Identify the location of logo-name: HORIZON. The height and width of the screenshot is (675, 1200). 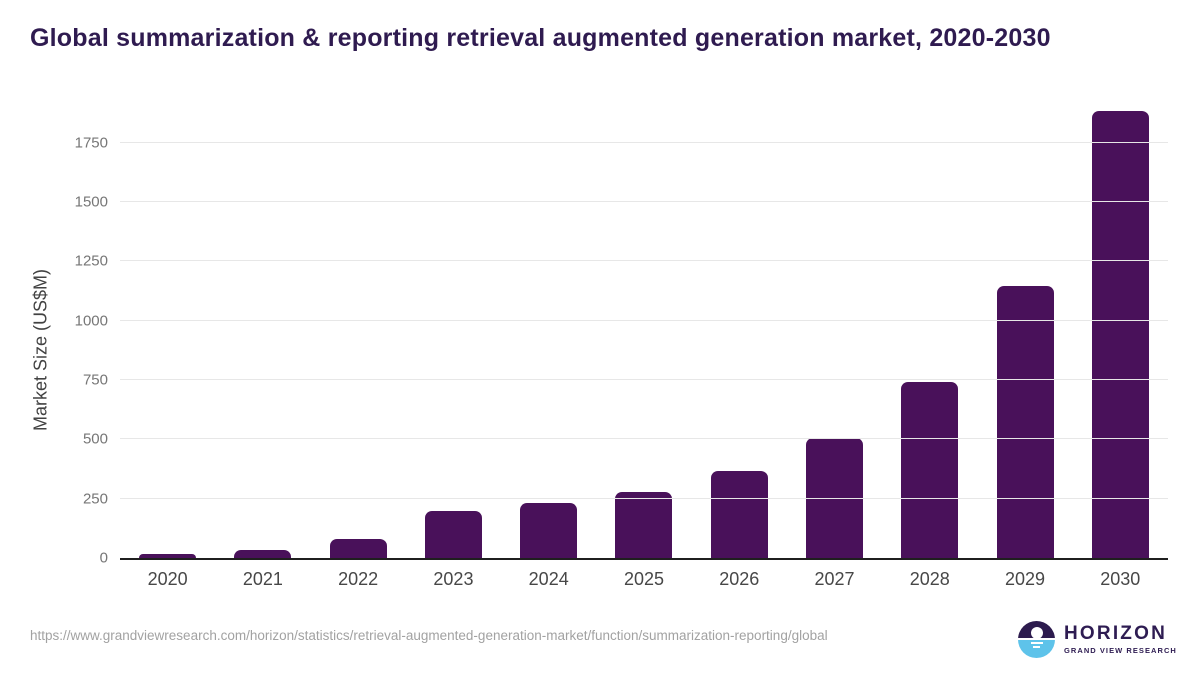
(1116, 633).